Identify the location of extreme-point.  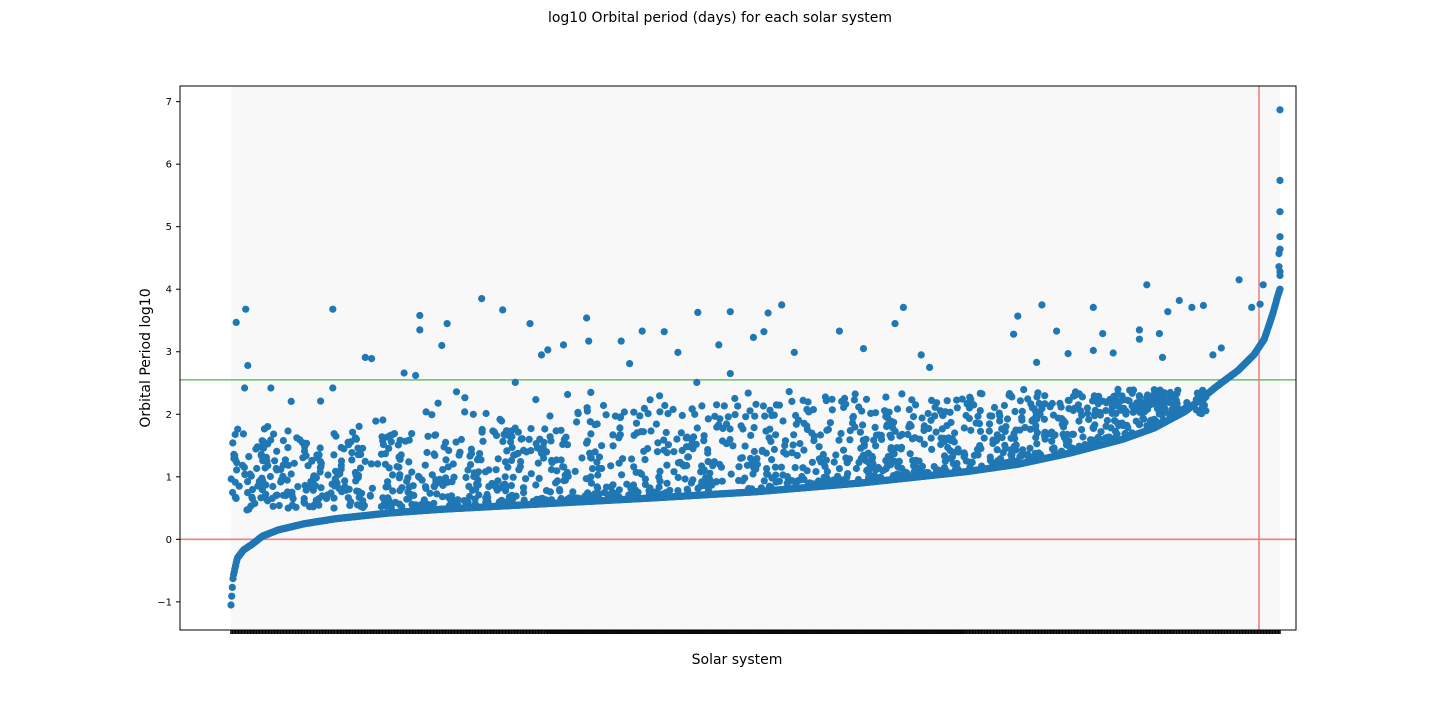
(1280, 180).